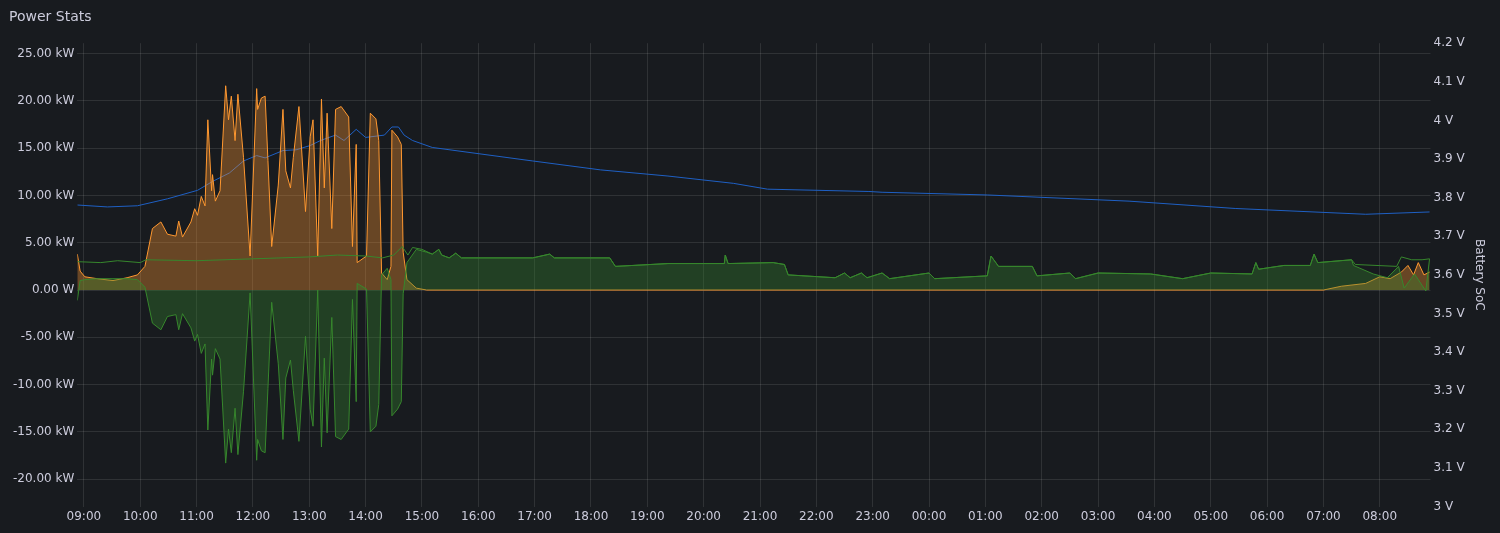 The image size is (1500, 533). What do you see at coordinates (1449, 389) in the screenshot?
I see `y2-tick-label: 3.3 V` at bounding box center [1449, 389].